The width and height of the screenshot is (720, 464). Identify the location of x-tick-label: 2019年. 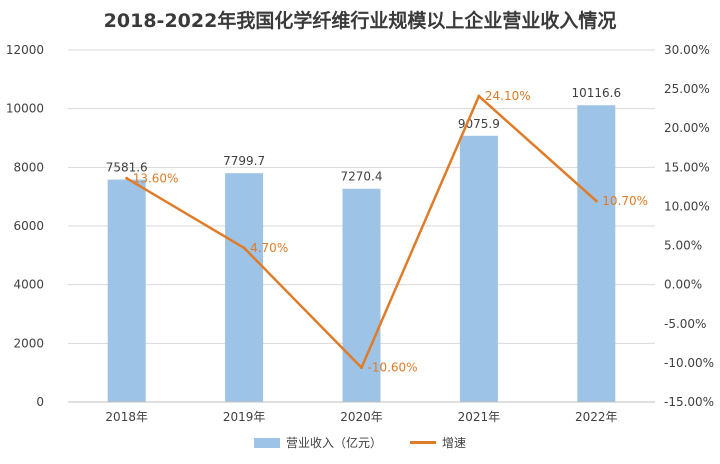
(244, 417).